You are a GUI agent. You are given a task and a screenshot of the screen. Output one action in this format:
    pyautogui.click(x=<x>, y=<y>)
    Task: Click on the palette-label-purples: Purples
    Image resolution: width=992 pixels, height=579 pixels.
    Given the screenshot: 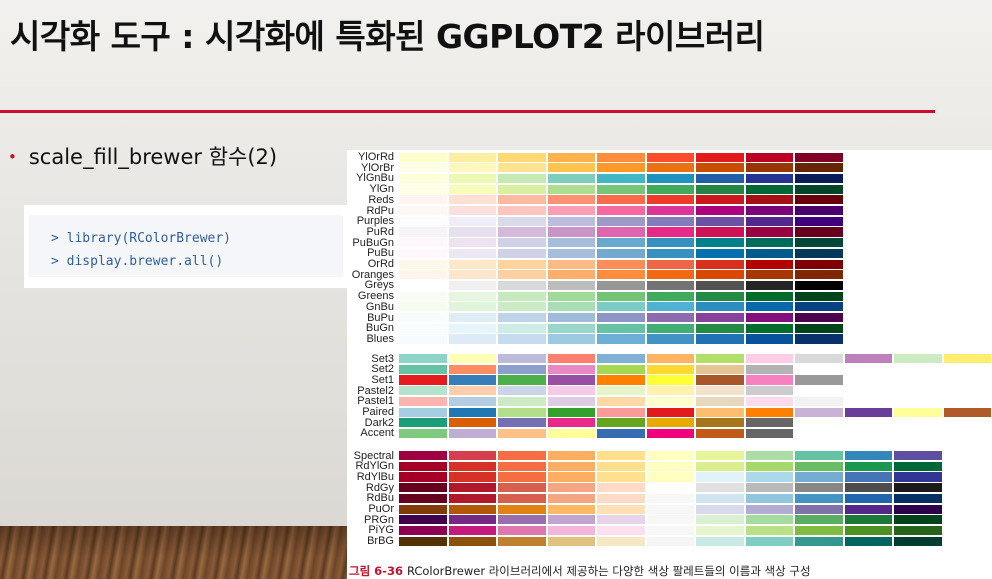 What is the action you would take?
    pyautogui.click(x=375, y=221)
    